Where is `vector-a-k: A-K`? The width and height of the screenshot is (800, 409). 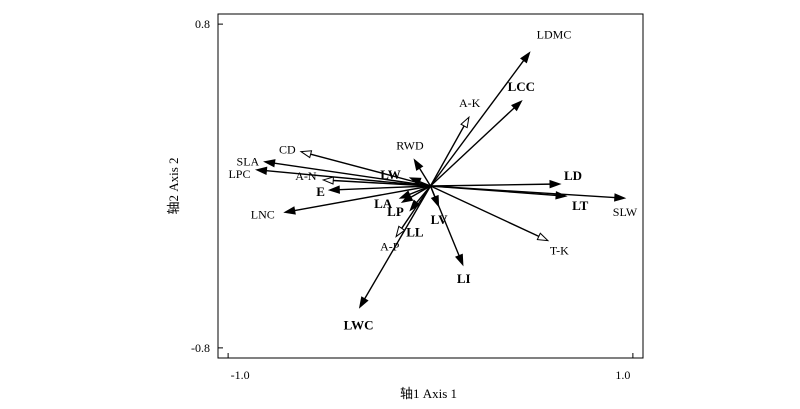
vector-a-k: A-K is located at coordinates (455, 141).